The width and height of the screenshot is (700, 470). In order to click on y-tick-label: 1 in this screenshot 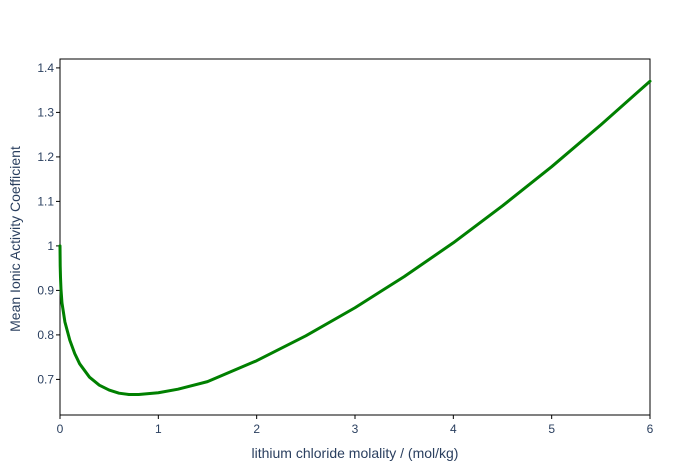, I will do `click(50, 246)`.